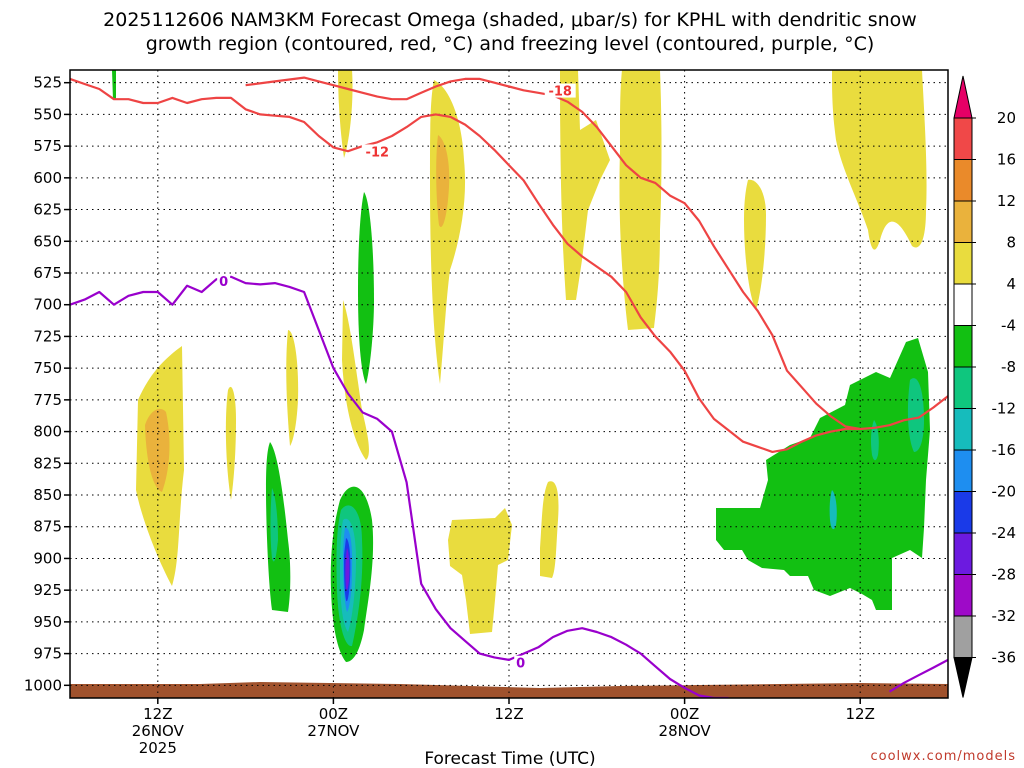  Describe the element at coordinates (47, 368) in the screenshot. I see `y-tick-label: 750` at that location.